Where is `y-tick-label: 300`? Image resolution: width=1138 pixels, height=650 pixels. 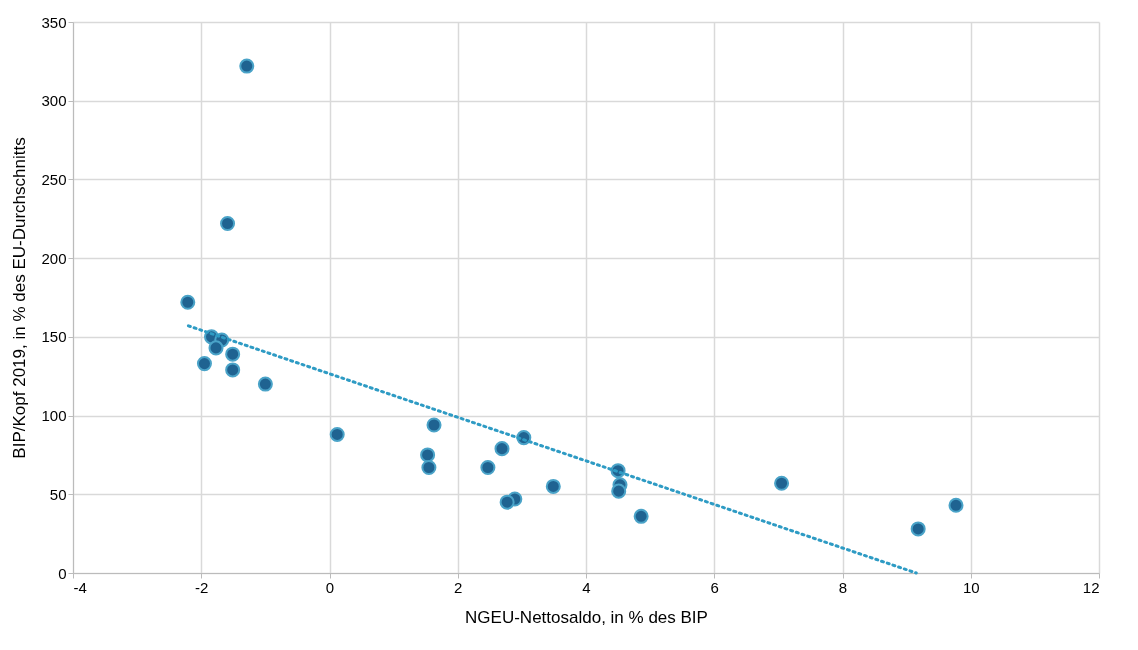 y-tick-label: 300 is located at coordinates (54, 101).